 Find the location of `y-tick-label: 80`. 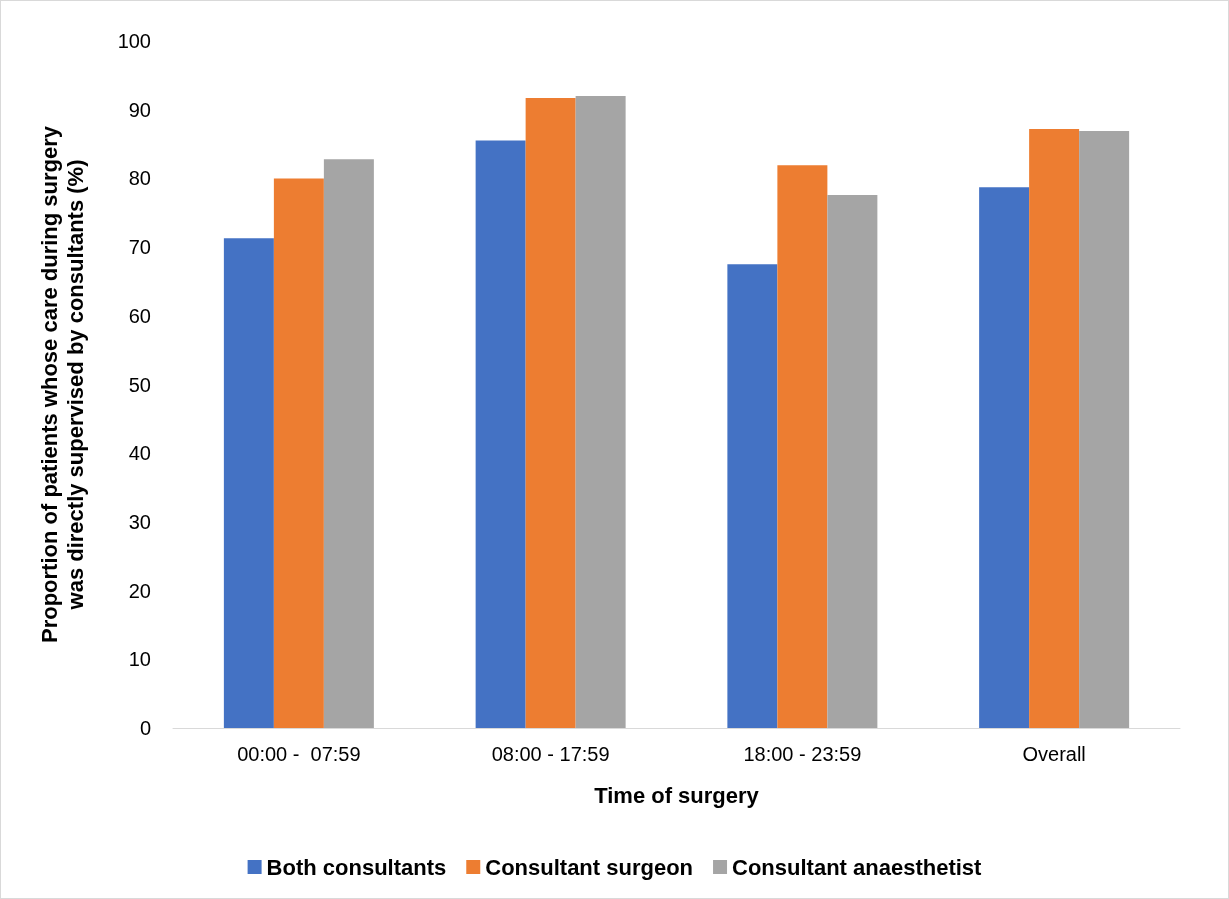

y-tick-label: 80 is located at coordinates (139, 178).